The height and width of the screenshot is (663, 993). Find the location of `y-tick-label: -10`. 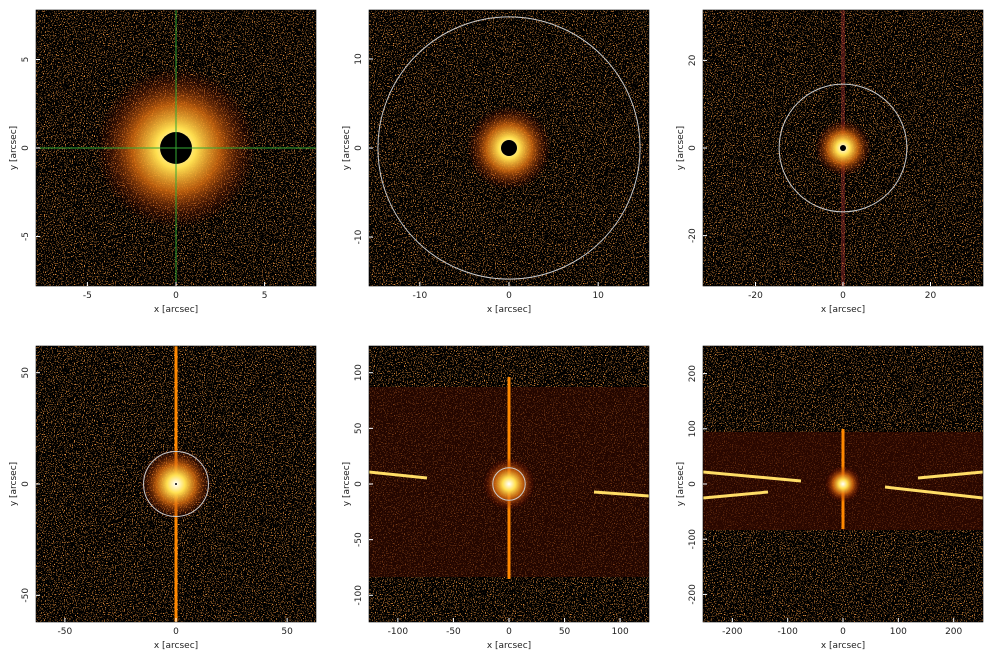

y-tick-label: -10 is located at coordinates (359, 236).